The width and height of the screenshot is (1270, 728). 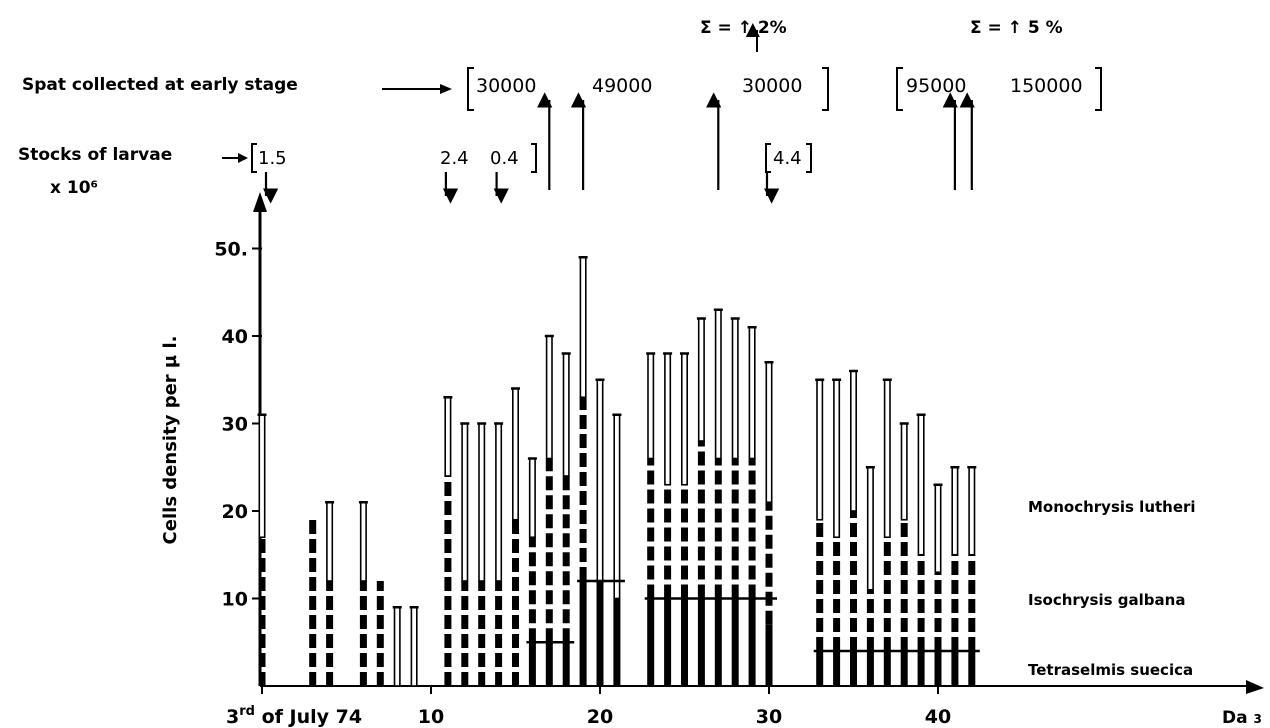 What do you see at coordinates (235, 512) in the screenshot?
I see `y-tick-label: 20` at bounding box center [235, 512].